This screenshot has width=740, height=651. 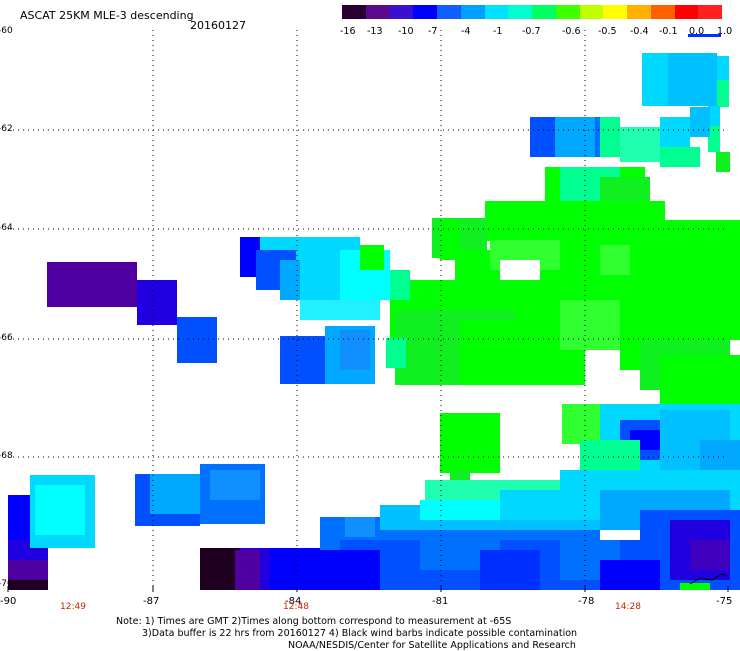 I want to click on map-title: ASCAT 25KM MLE-3 descending, so click(x=107, y=15).